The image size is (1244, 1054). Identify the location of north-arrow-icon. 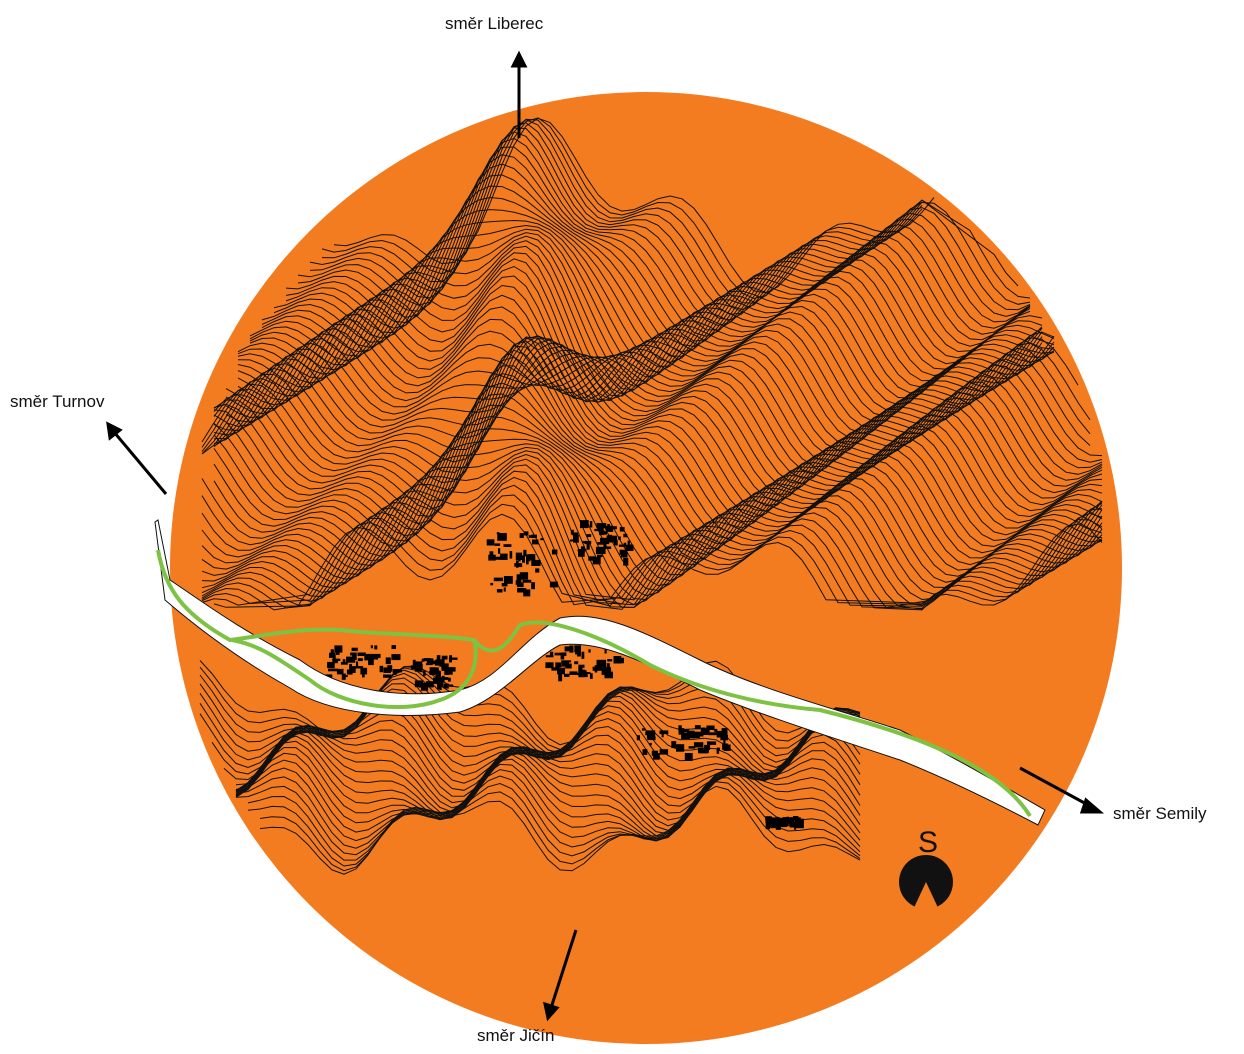
(926, 883).